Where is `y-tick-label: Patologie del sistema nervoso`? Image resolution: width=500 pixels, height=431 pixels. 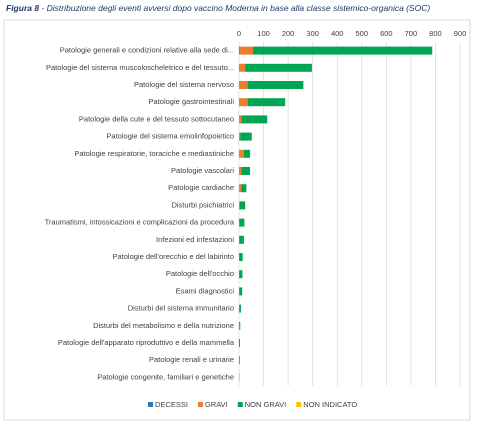
y-tick-label: Patologie del sistema nervoso is located at coordinates (184, 84).